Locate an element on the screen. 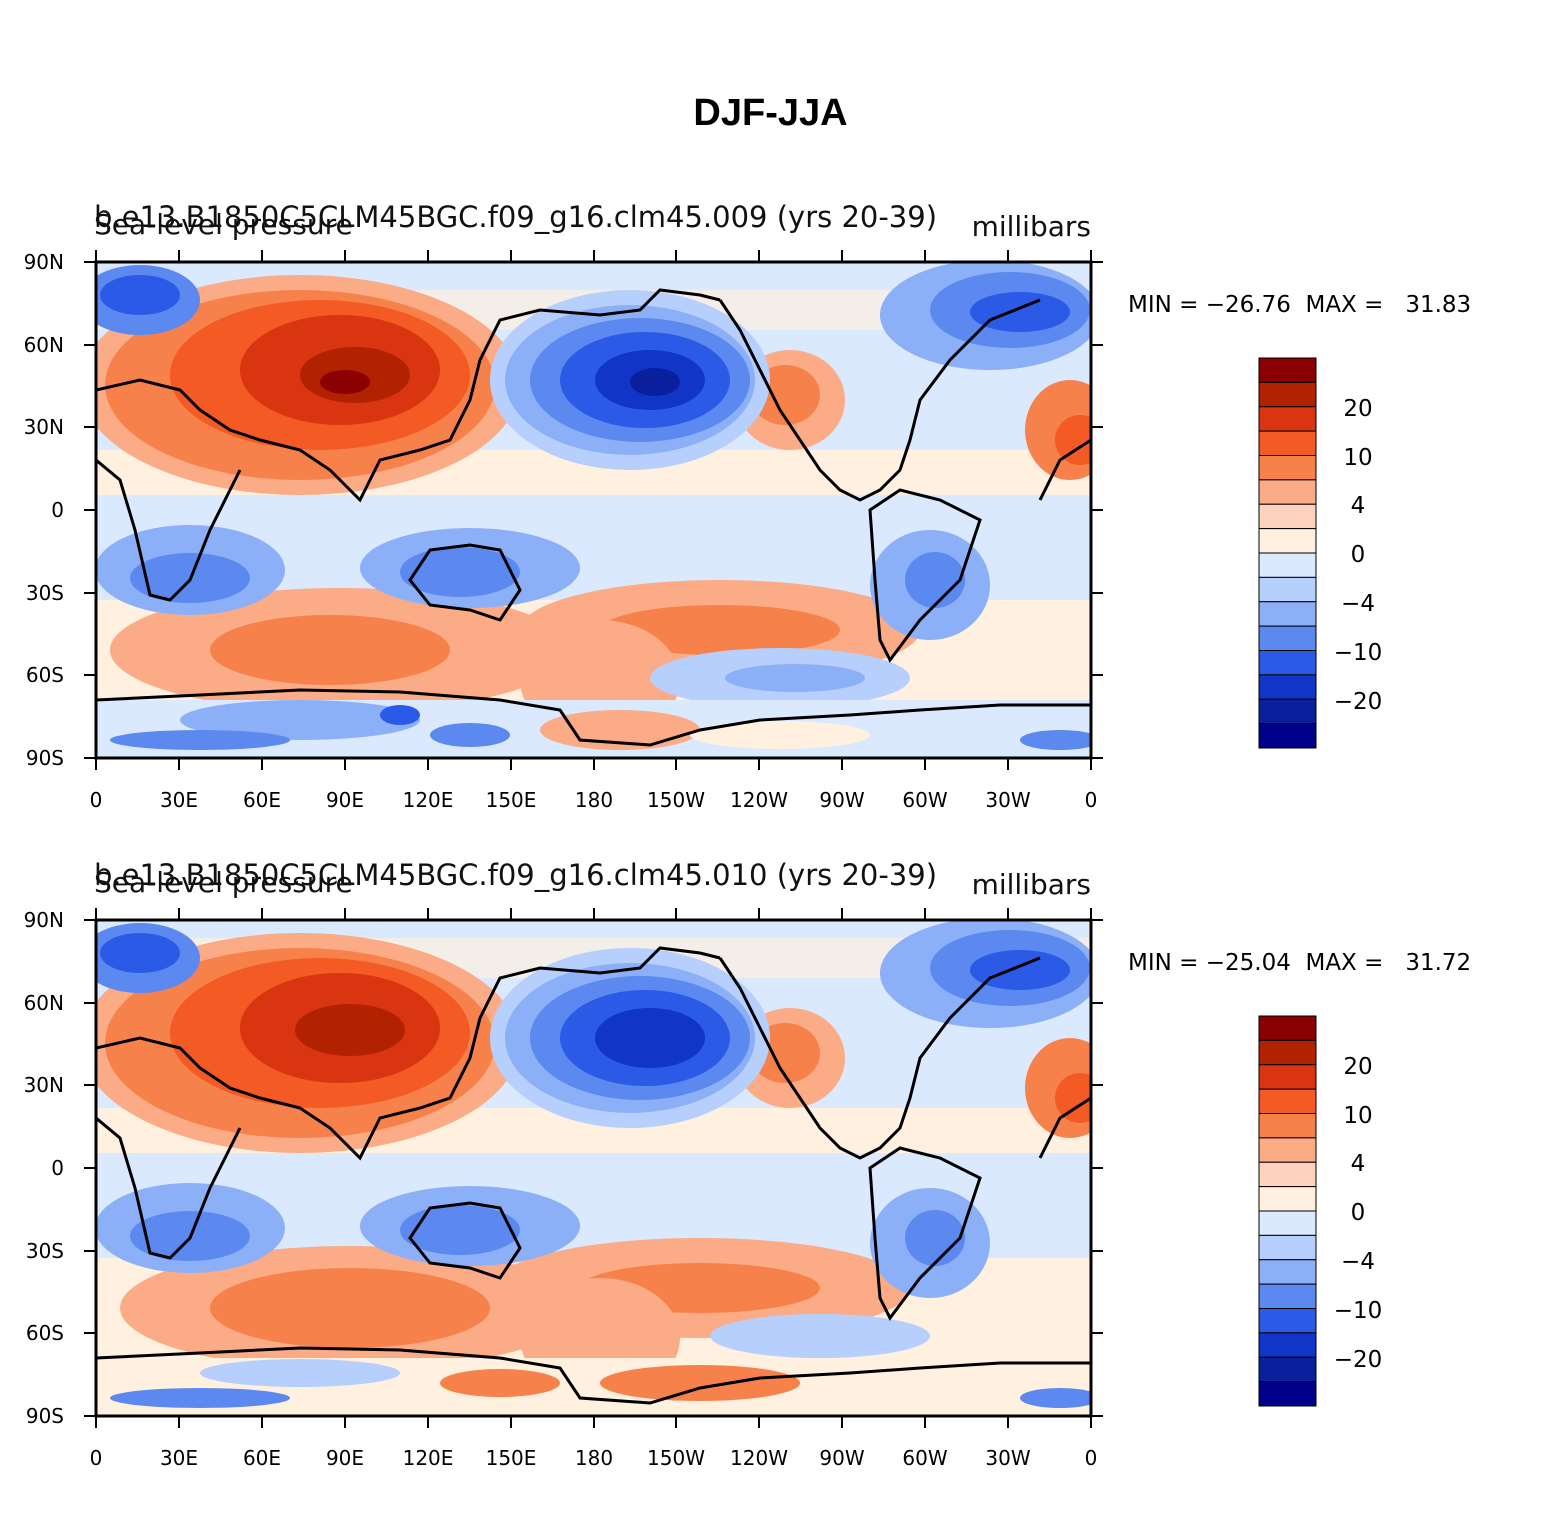 The width and height of the screenshot is (1541, 1538). colorbar-label: 20 is located at coordinates (1357, 409).